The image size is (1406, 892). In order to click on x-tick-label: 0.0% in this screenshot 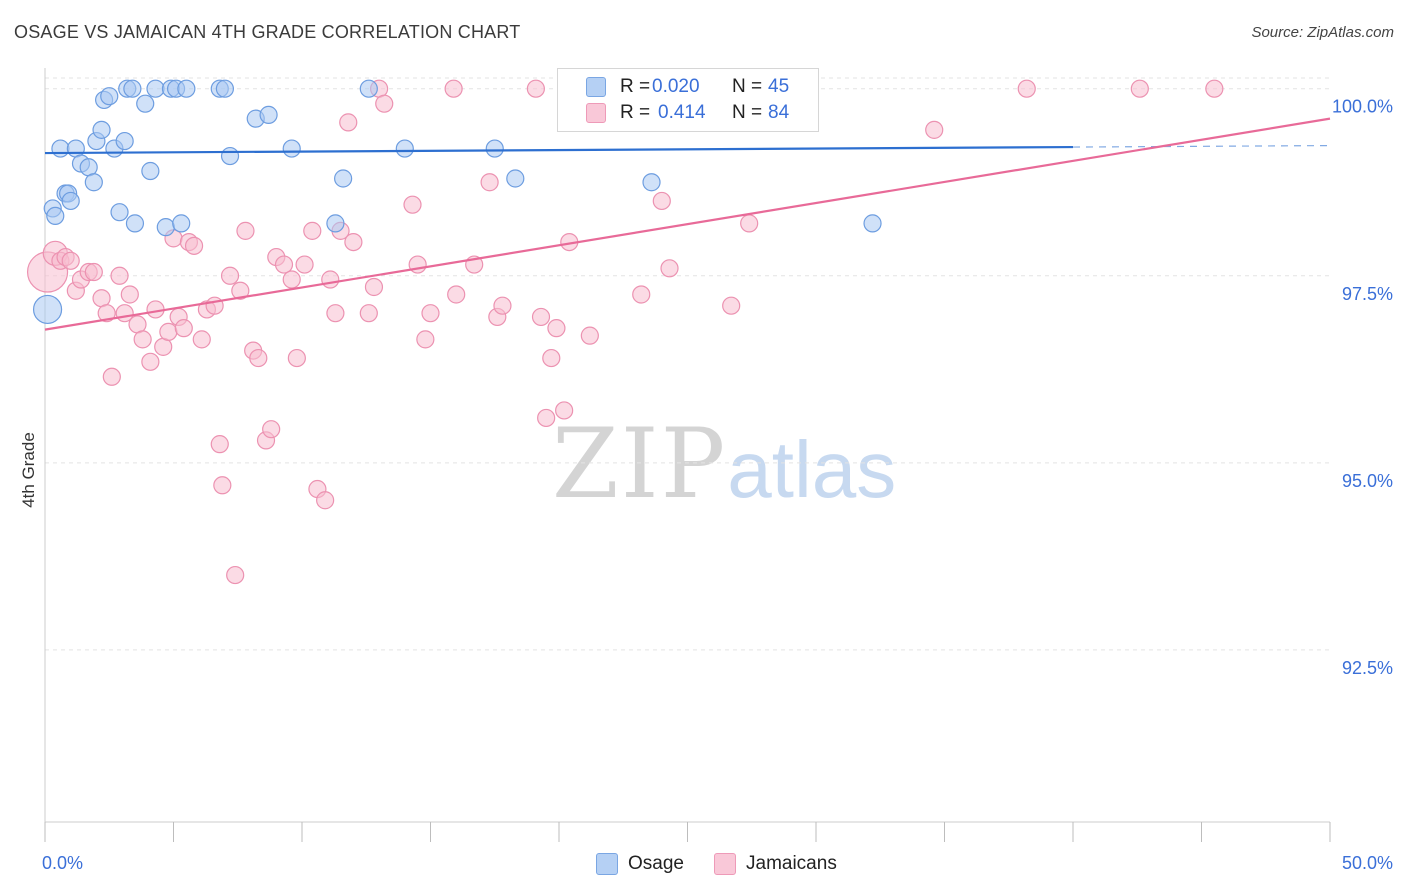, I will do `click(62, 863)`.